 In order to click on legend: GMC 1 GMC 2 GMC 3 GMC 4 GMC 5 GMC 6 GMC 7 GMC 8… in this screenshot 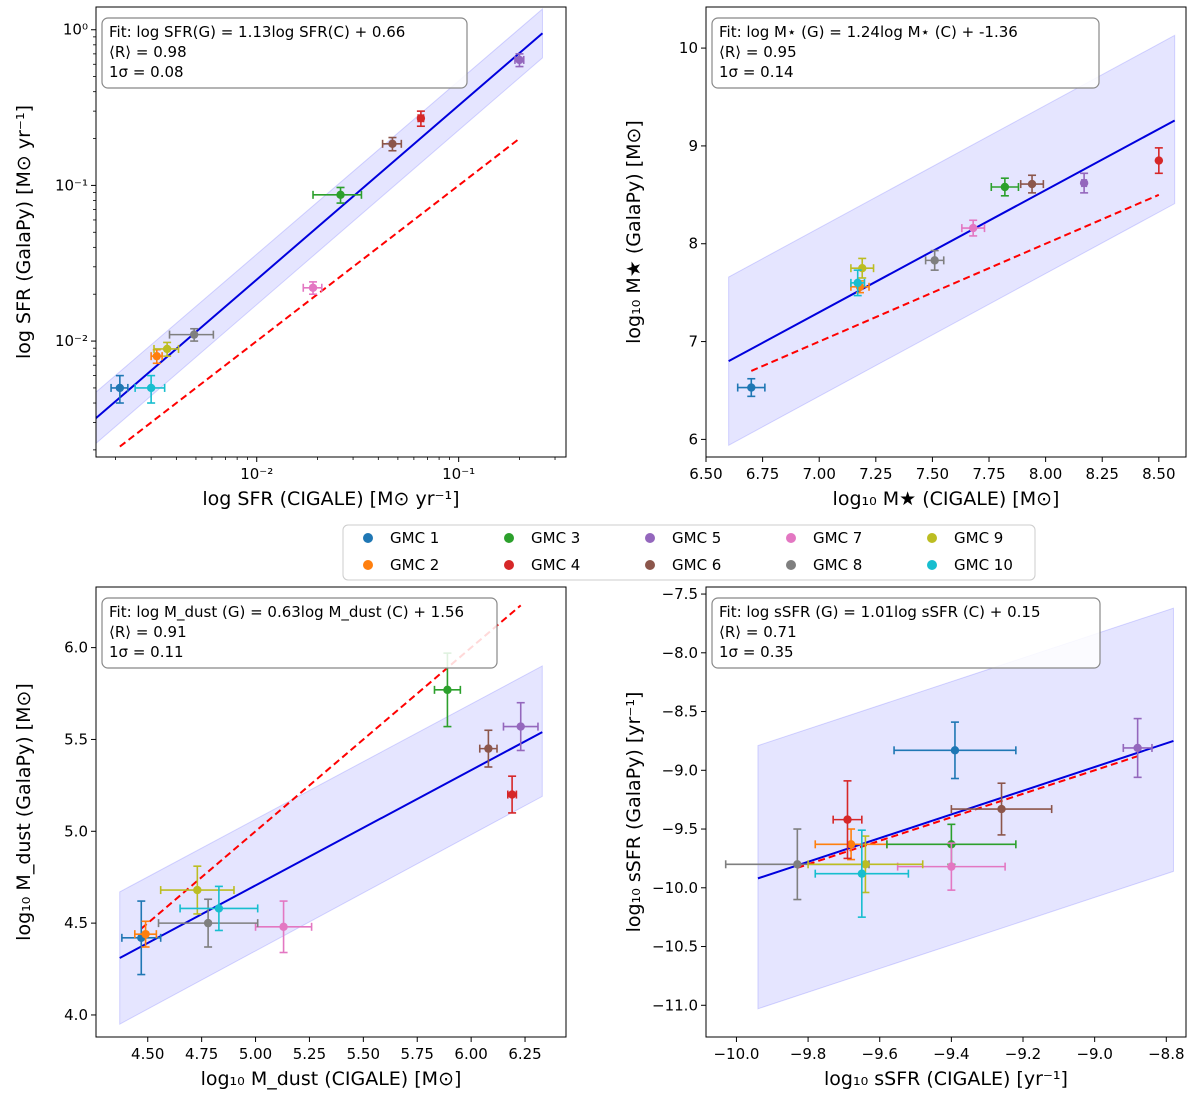, I will do `click(689, 552)`.